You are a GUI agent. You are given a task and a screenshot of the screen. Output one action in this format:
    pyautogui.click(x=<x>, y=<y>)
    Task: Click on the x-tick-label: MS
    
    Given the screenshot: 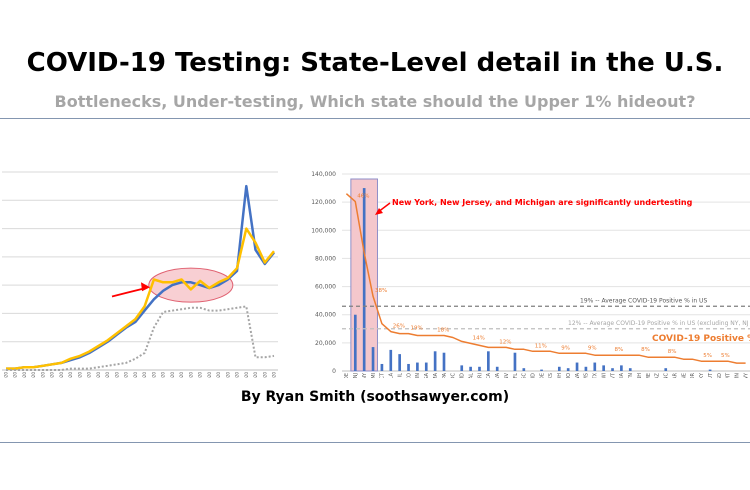 What is the action you would take?
    pyautogui.click(x=587, y=375)
    